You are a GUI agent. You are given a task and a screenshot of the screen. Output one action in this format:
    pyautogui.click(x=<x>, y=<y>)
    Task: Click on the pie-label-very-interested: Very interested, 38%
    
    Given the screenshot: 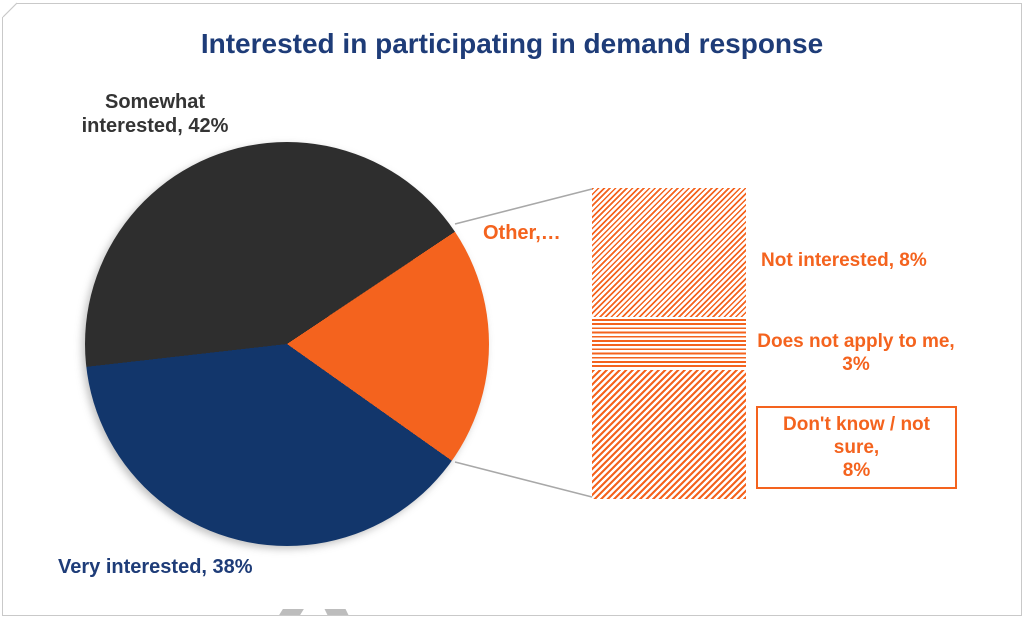 What is the action you would take?
    pyautogui.click(x=155, y=567)
    